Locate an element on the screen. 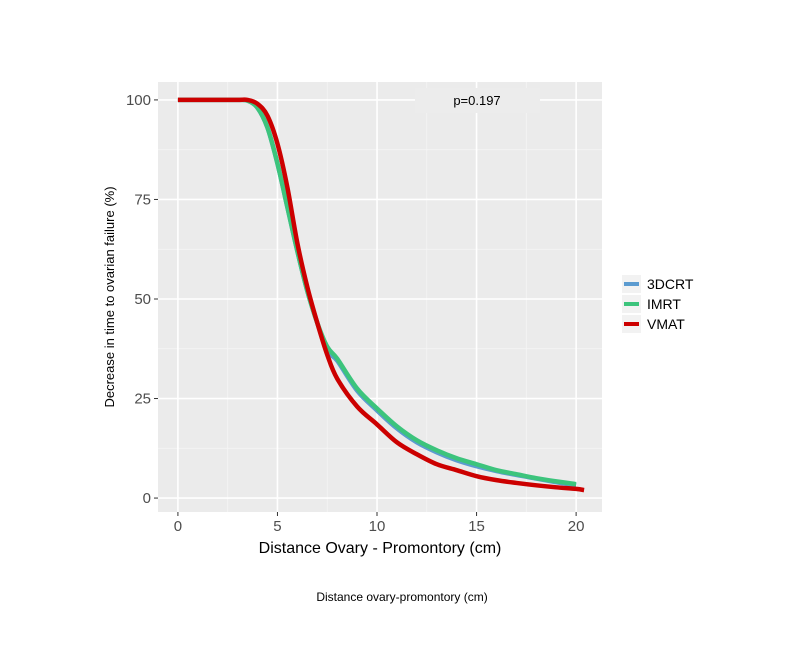 The image size is (800, 658). y-tick-label: 75 is located at coordinates (142, 199).